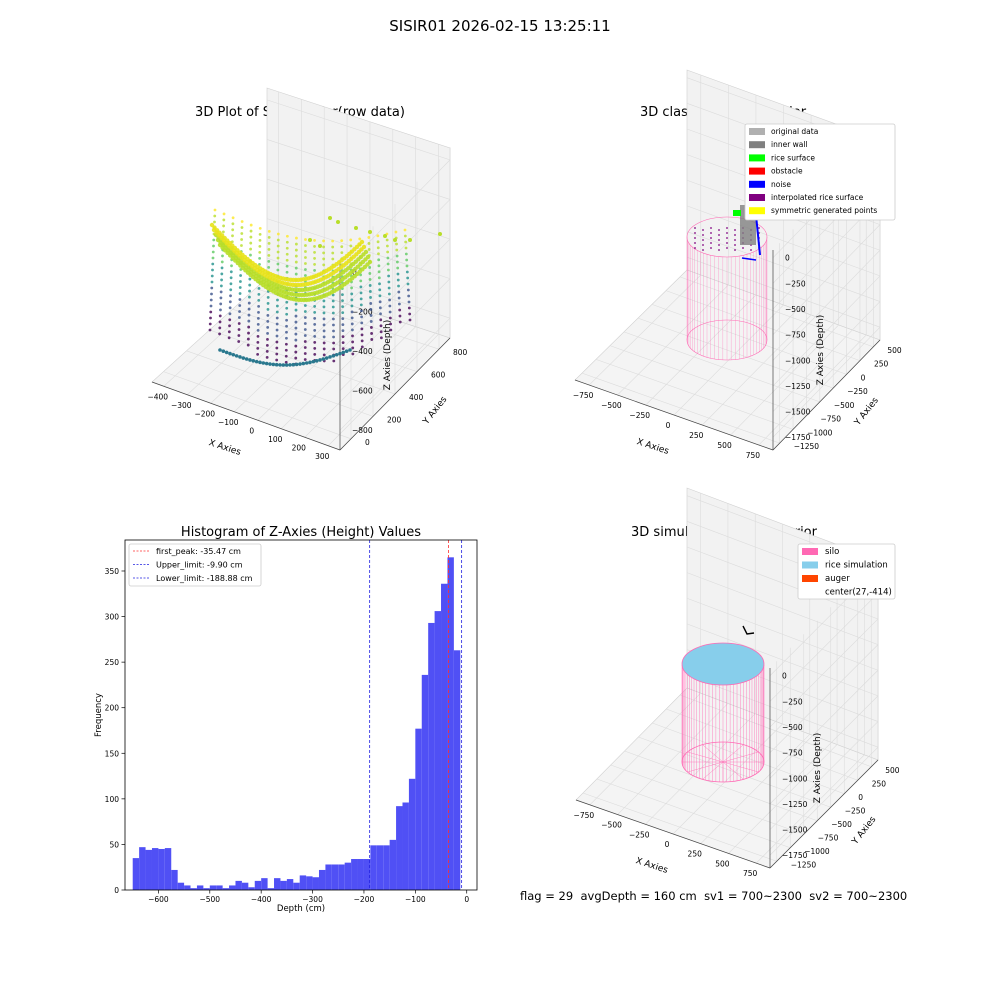  What do you see at coordinates (832, 552) in the screenshot?
I see `legend-label: silo` at bounding box center [832, 552].